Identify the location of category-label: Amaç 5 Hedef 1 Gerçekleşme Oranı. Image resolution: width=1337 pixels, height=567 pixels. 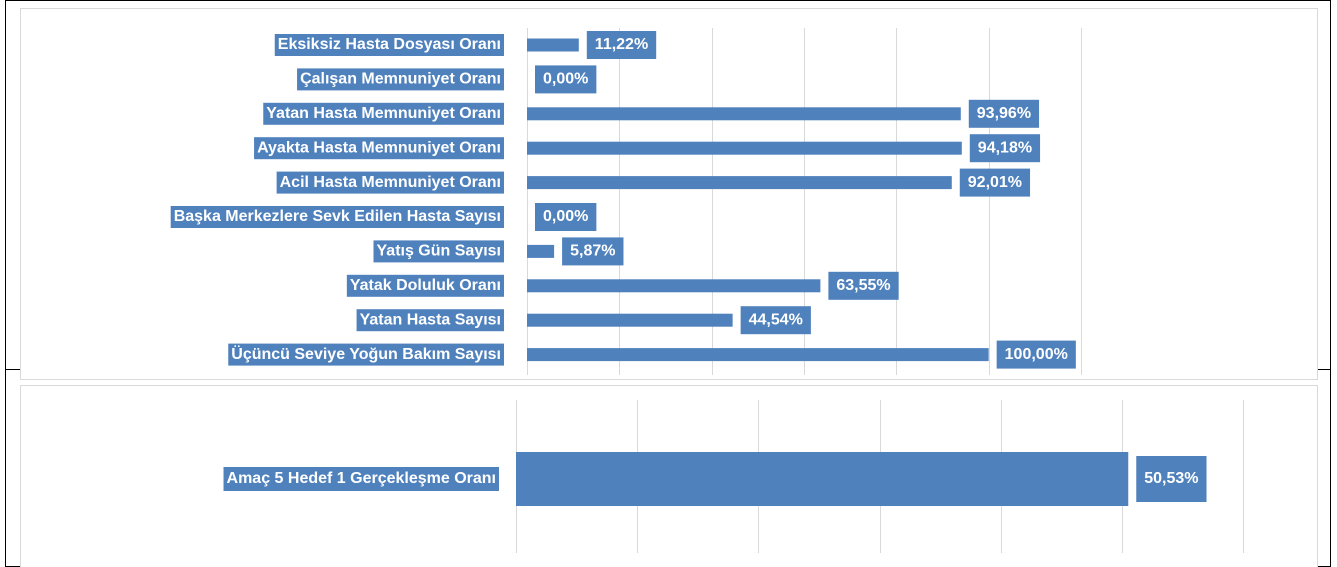
(361, 478).